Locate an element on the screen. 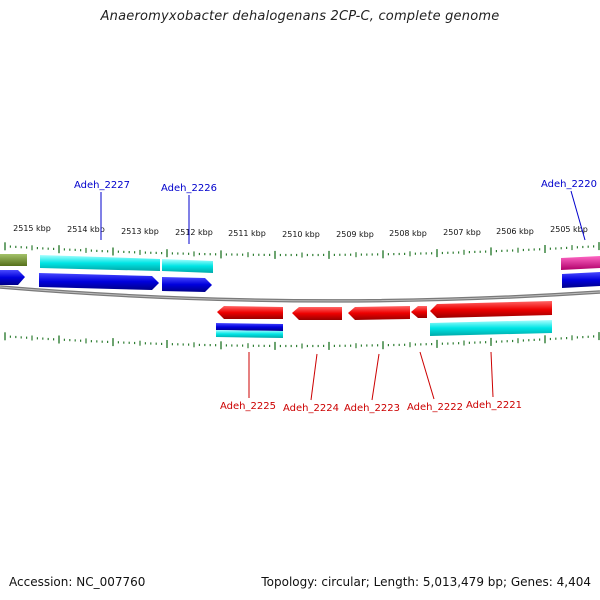  gene-label: Adeh_2225 is located at coordinates (248, 406).